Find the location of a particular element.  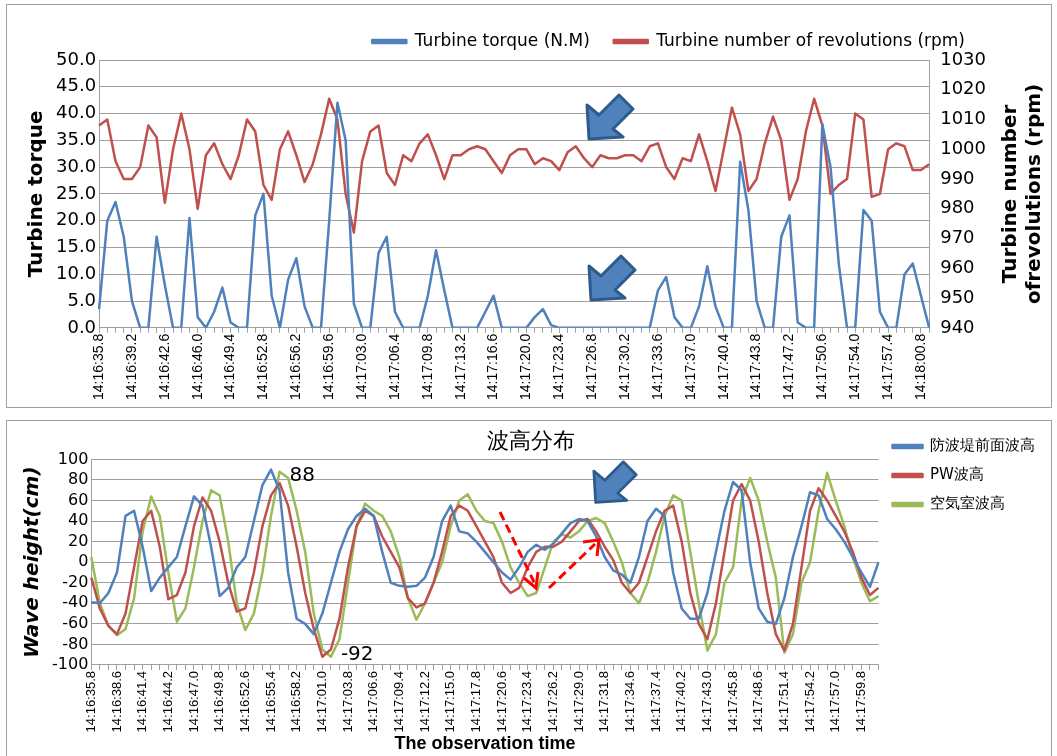

x-tick-label: 14:17:37.0 is located at coordinates (689, 366).